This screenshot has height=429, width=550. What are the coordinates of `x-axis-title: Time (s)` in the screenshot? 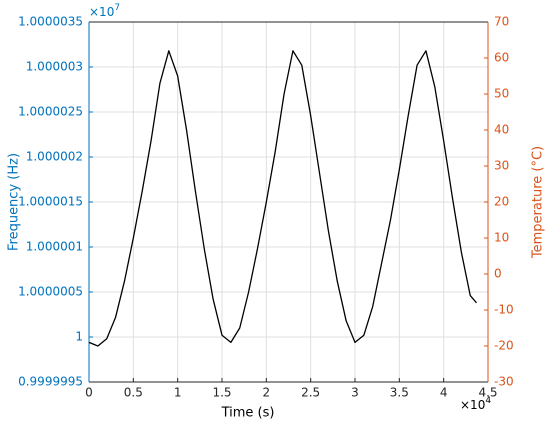 It's located at (248, 413).